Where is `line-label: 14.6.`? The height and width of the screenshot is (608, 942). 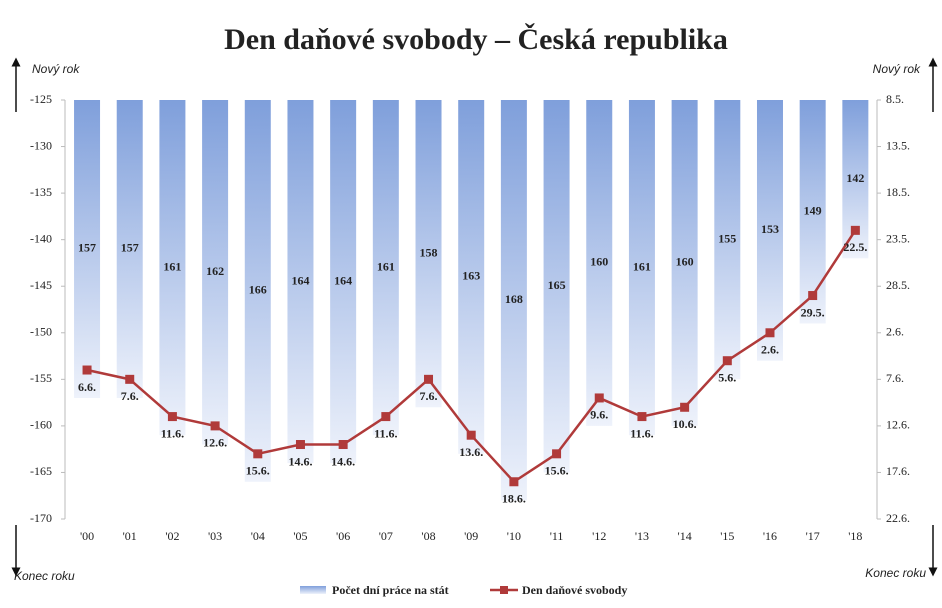 line-label: 14.6. is located at coordinates (300, 461).